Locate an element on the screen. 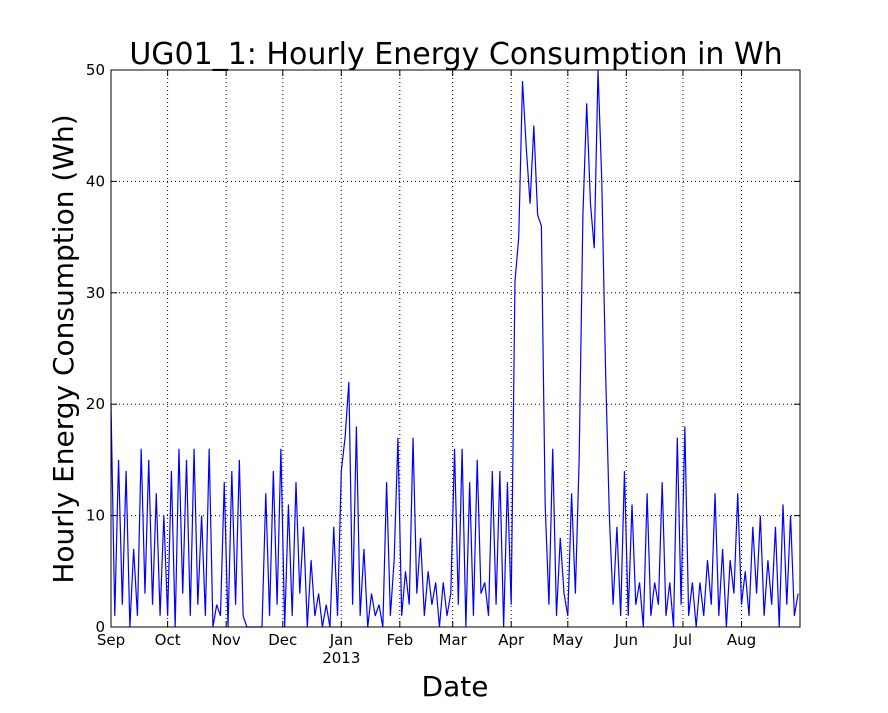 Image resolution: width=888 pixels, height=713 pixels. x-axis-label: Date is located at coordinates (455, 686).